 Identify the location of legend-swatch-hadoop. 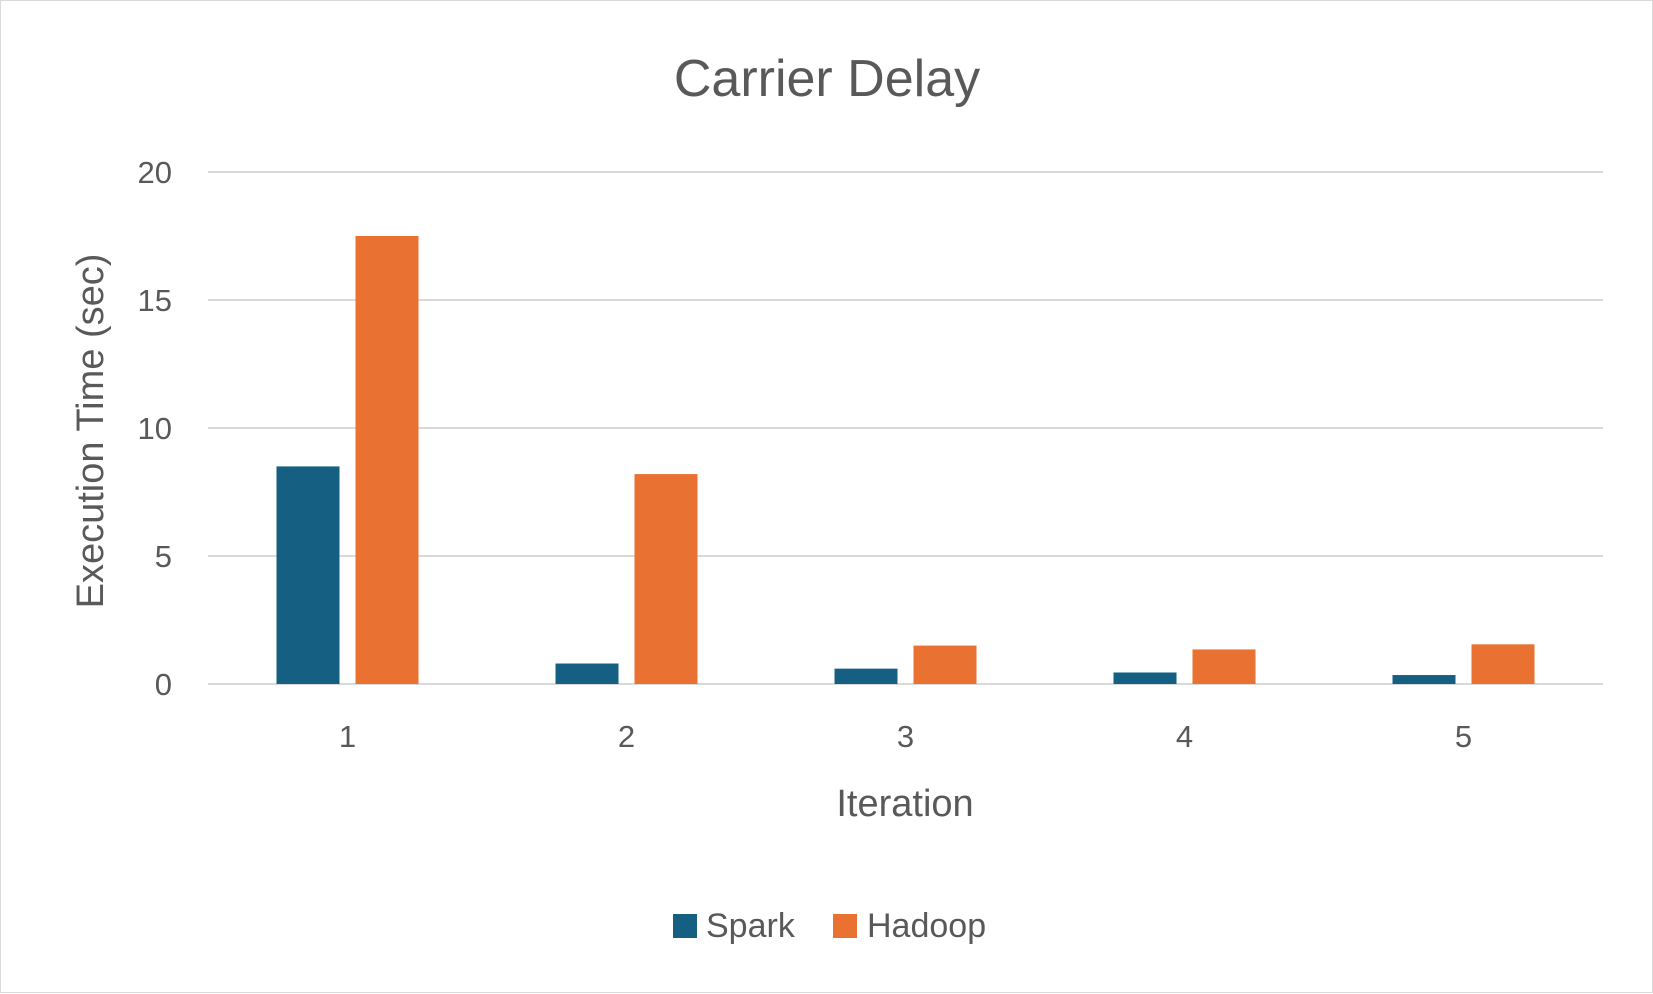
(845, 926).